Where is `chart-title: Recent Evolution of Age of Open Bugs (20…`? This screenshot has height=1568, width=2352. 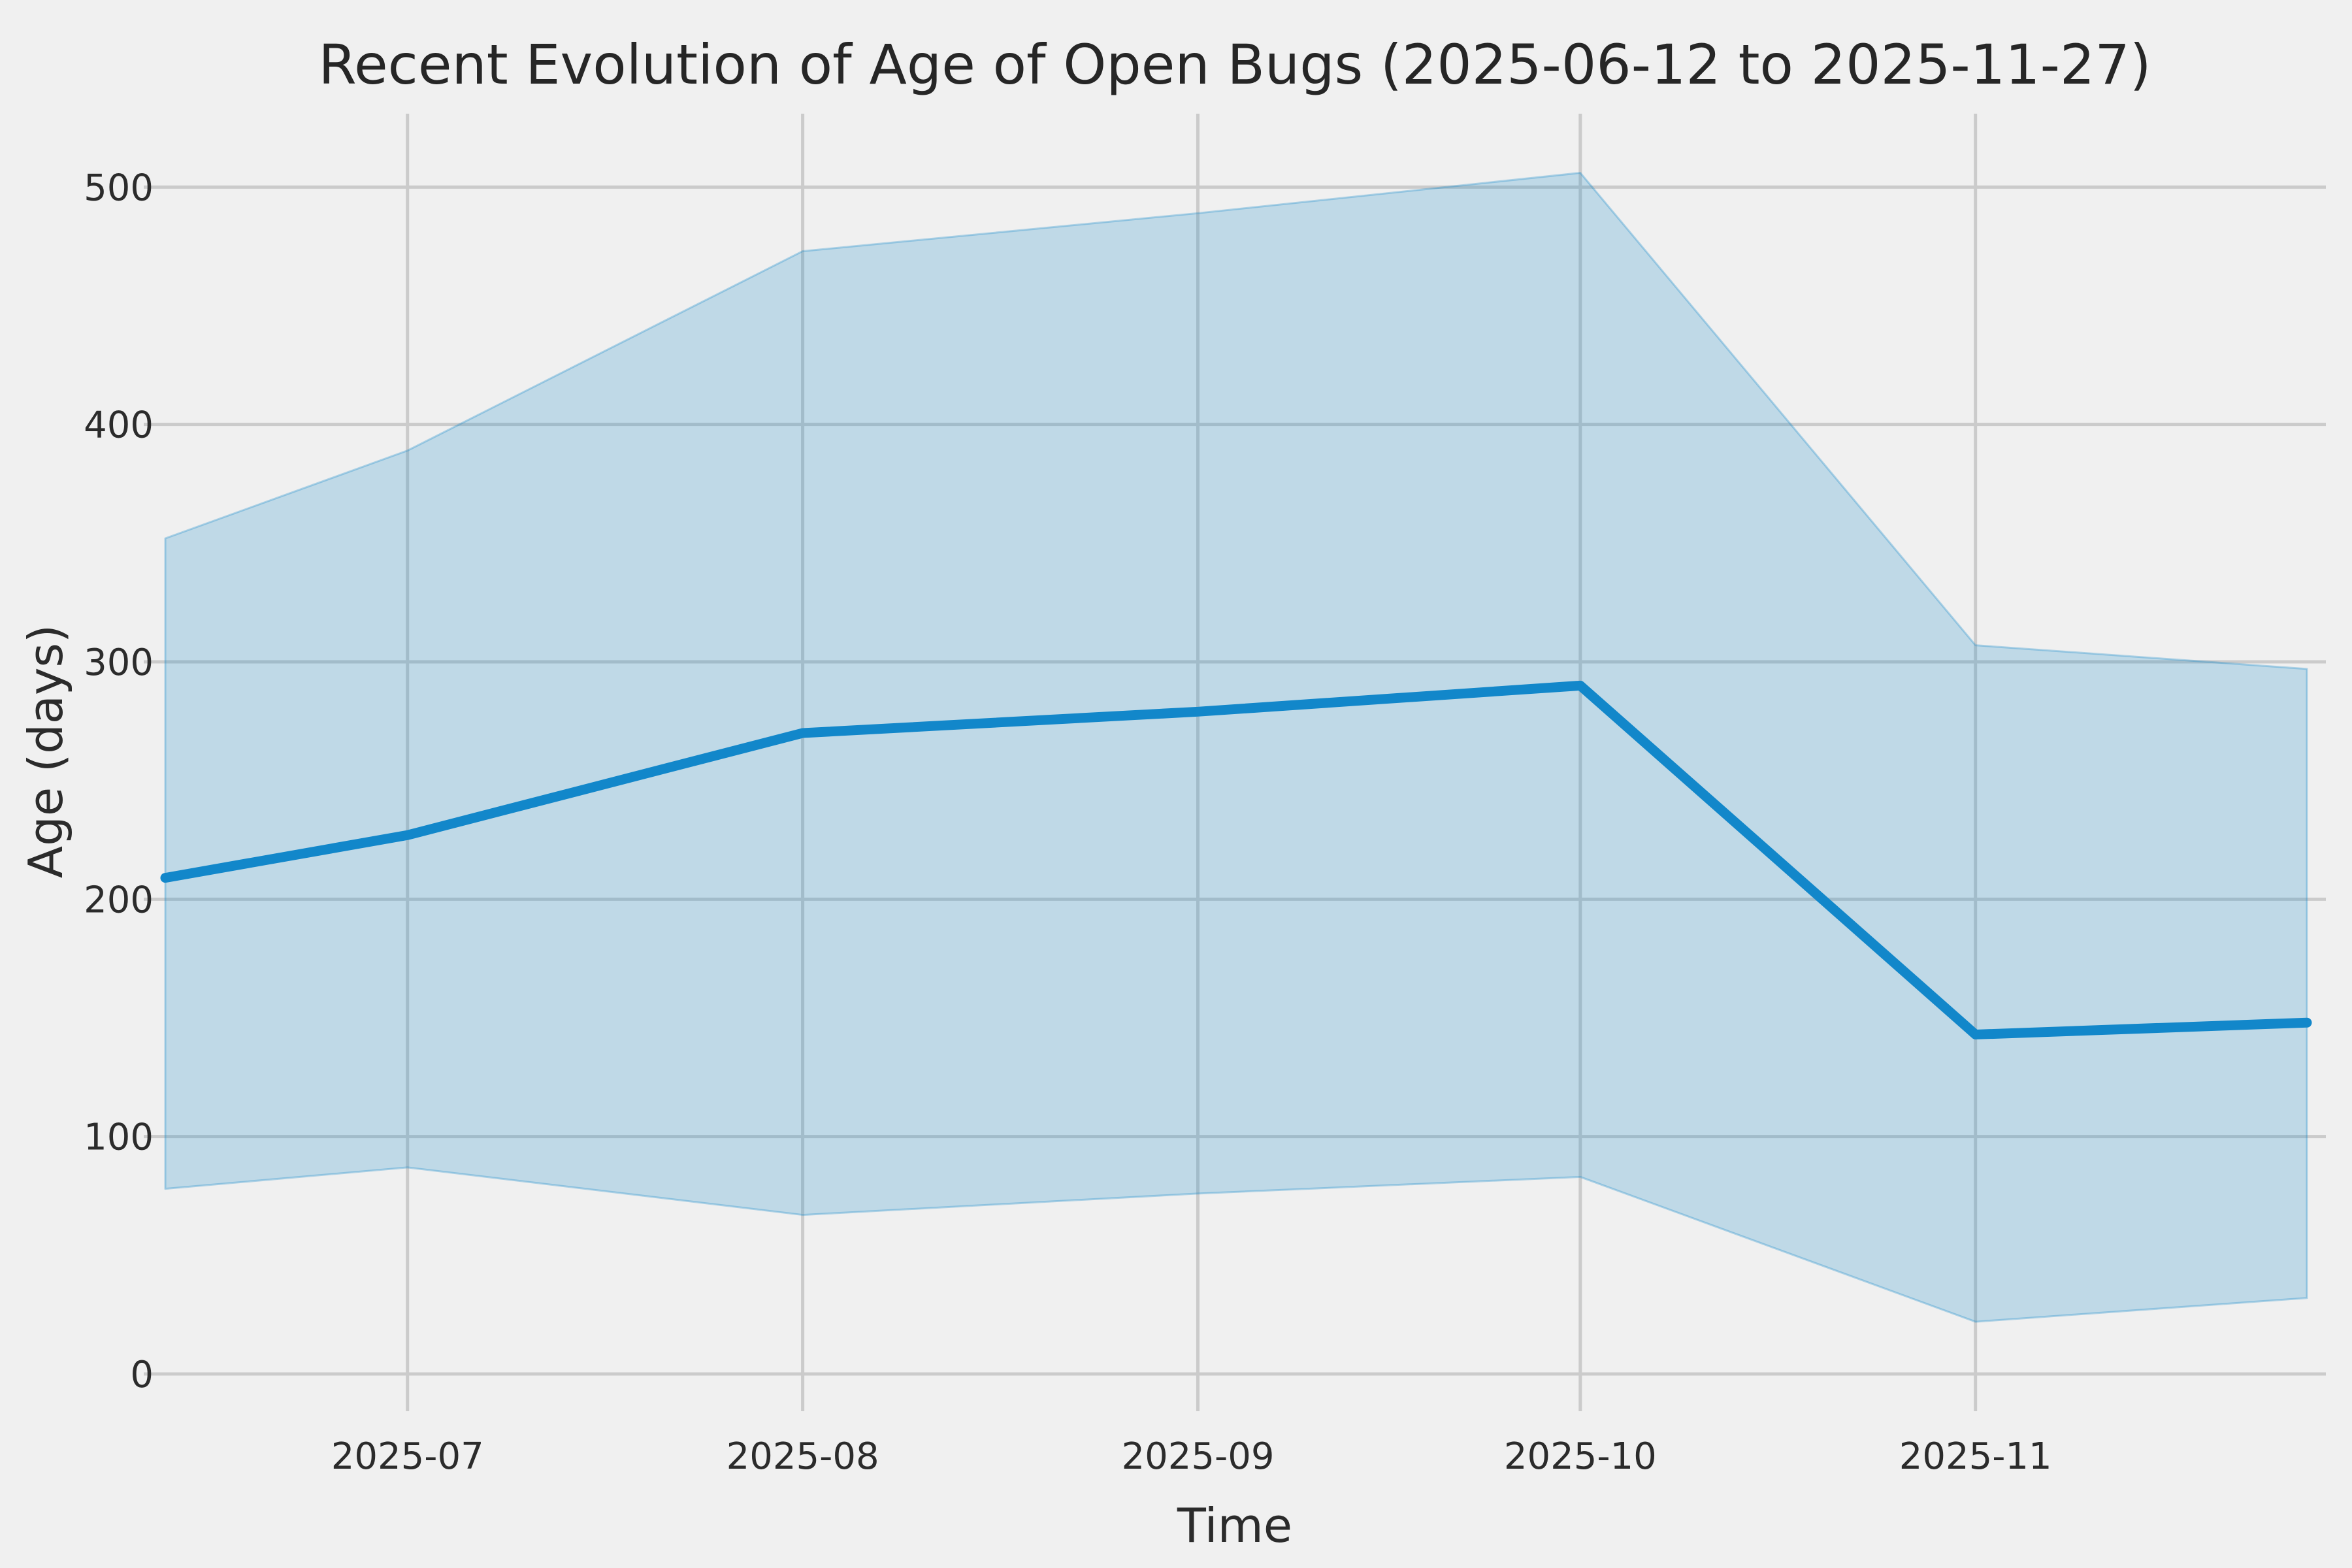
chart-title: Recent Evolution of Age of Open Bugs (20… is located at coordinates (1234, 65).